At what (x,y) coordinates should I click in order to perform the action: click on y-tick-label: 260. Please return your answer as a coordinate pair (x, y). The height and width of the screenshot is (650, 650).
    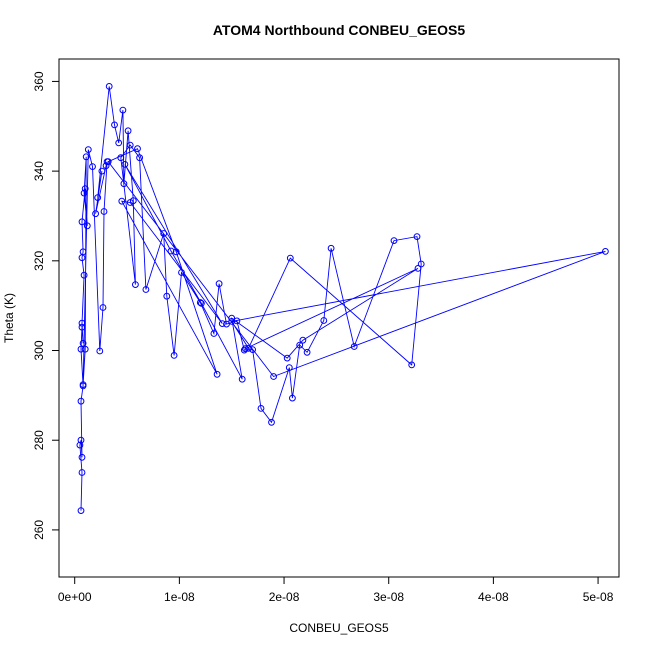
    Looking at the image, I should click on (39, 530).